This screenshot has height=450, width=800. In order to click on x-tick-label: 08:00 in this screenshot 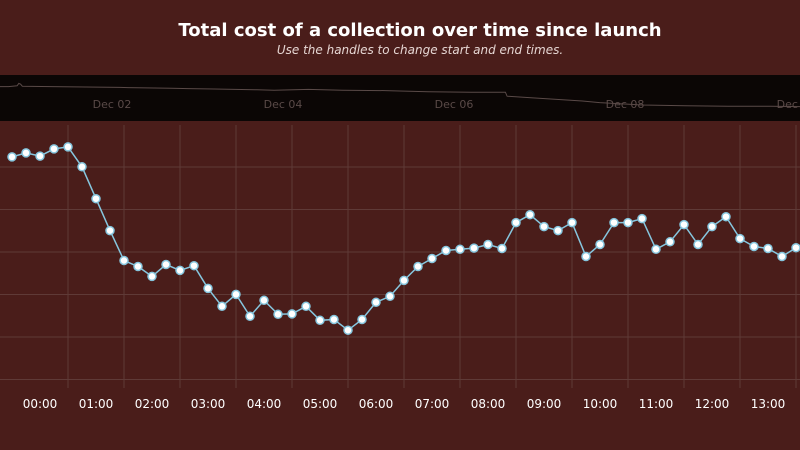, I will do `click(488, 404)`.